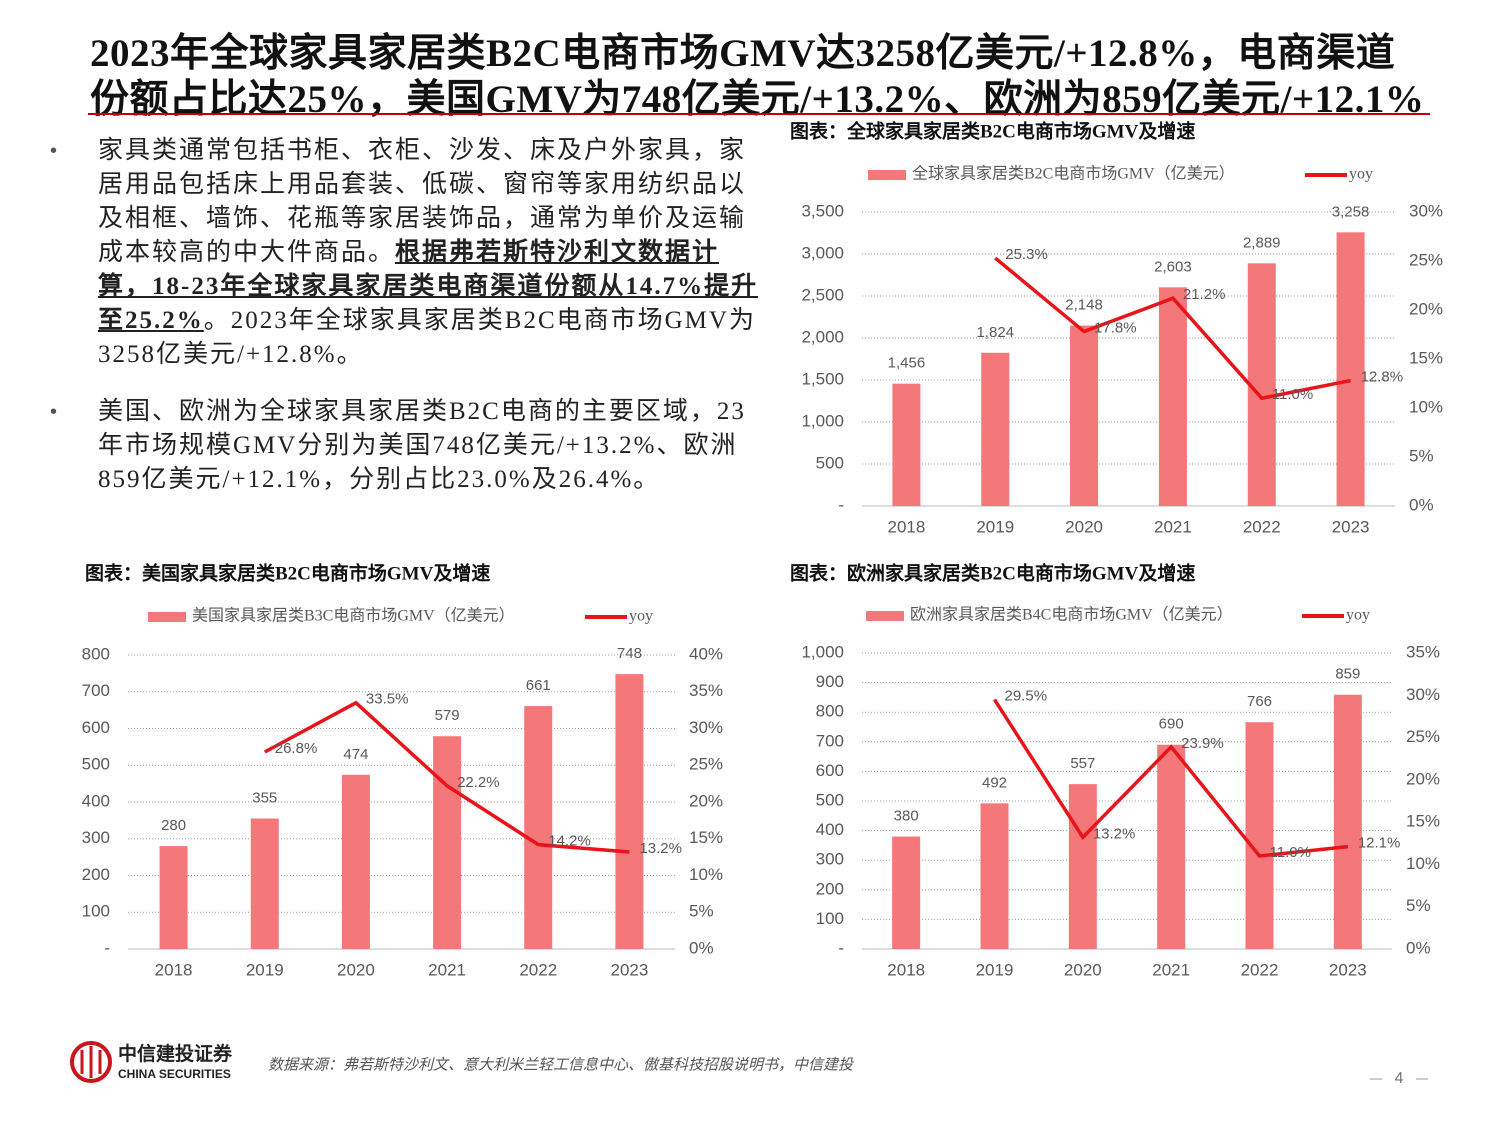  I want to click on x-tick-label: 2022, so click(1260, 969).